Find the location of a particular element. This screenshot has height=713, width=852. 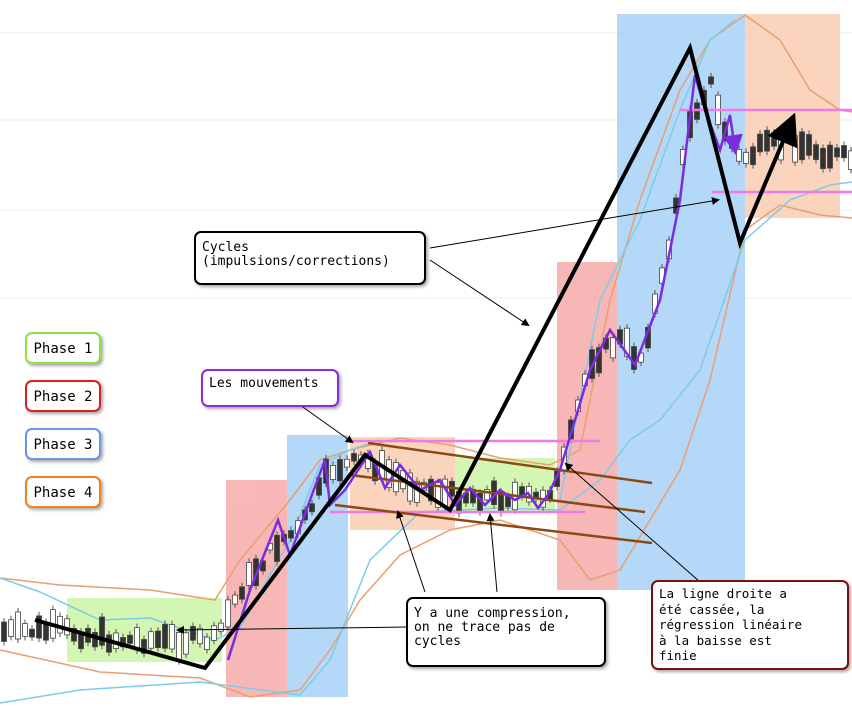

callout-cycles: Cycles (impulsions/corrections) is located at coordinates (310, 258).